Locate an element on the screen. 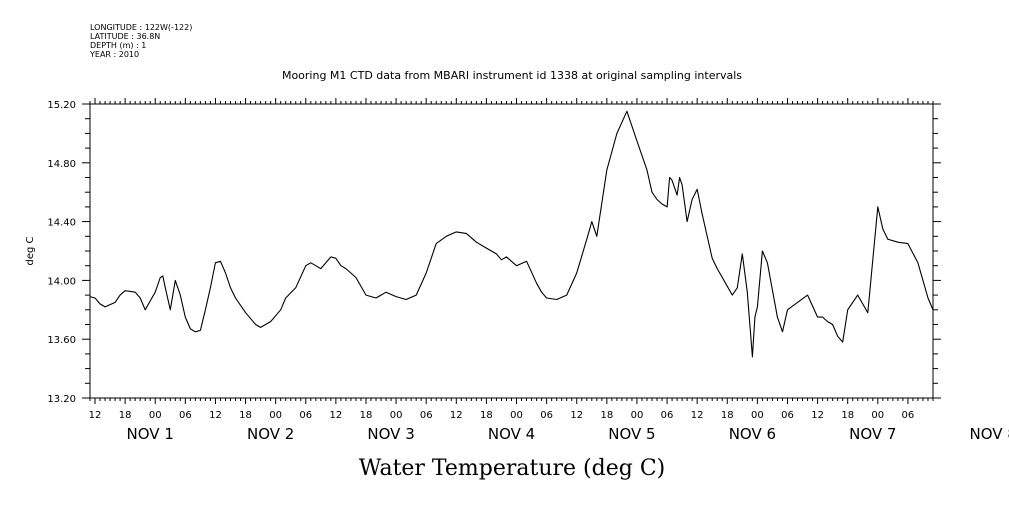 The width and height of the screenshot is (1009, 509). depth-label: DEPTH (m) : 1 is located at coordinates (118, 45).